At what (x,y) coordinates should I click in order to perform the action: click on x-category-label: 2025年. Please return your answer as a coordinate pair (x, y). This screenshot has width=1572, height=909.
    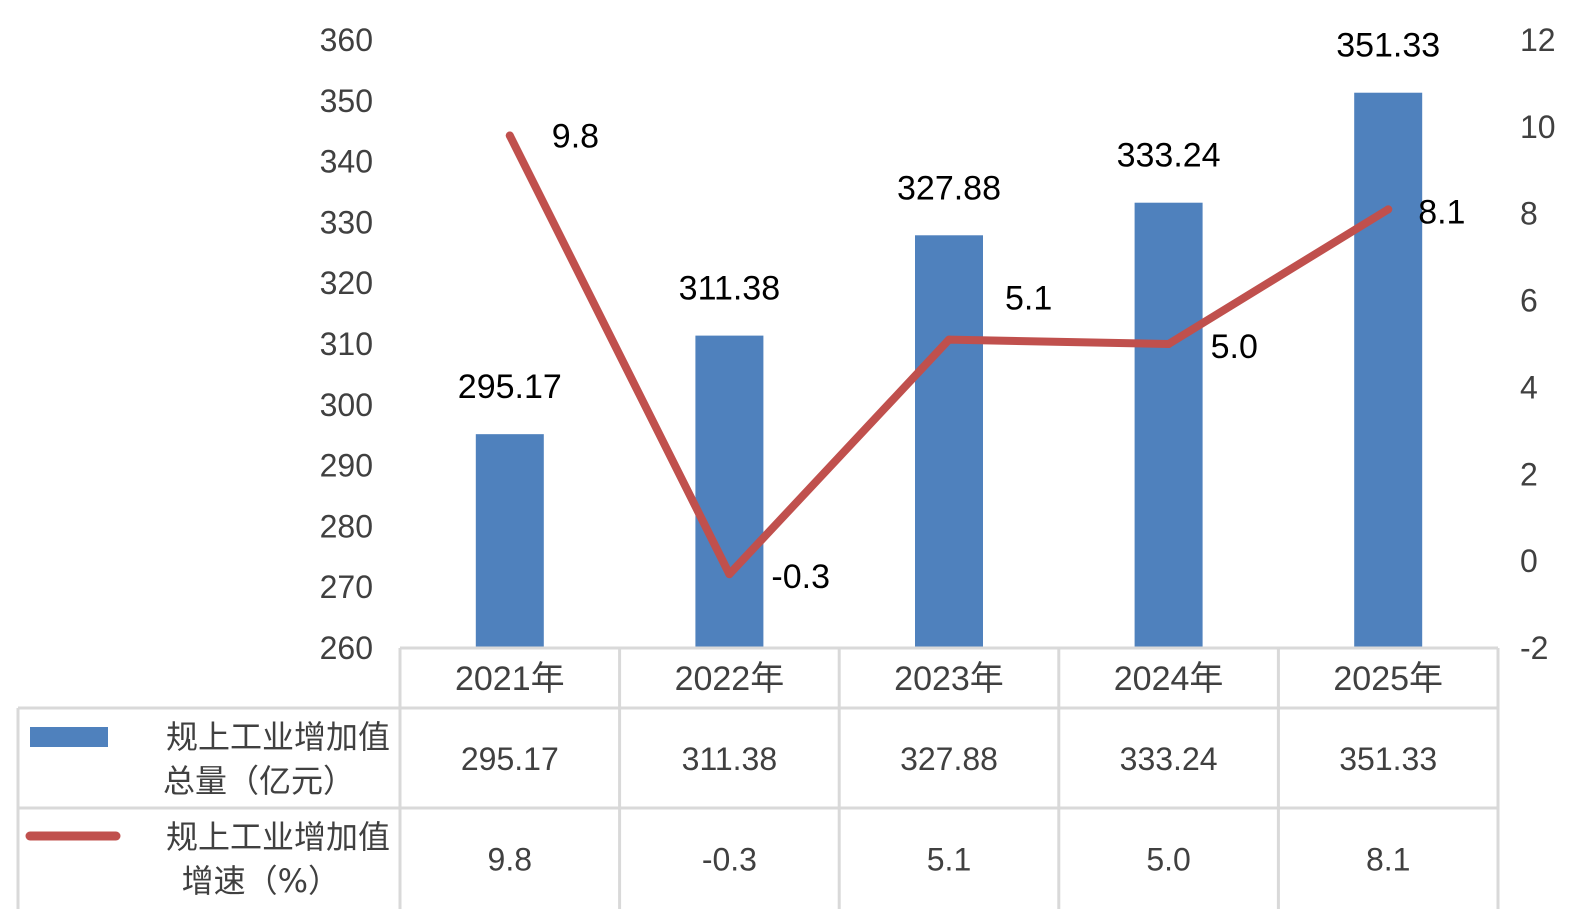
    Looking at the image, I should click on (1388, 679).